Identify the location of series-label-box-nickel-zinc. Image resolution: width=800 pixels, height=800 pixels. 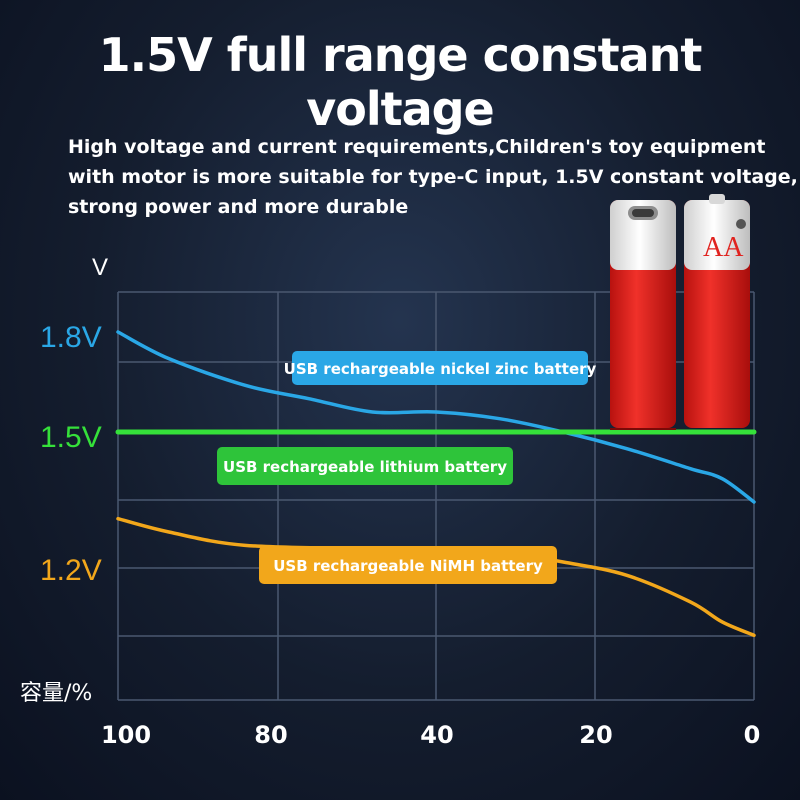
(440, 368).